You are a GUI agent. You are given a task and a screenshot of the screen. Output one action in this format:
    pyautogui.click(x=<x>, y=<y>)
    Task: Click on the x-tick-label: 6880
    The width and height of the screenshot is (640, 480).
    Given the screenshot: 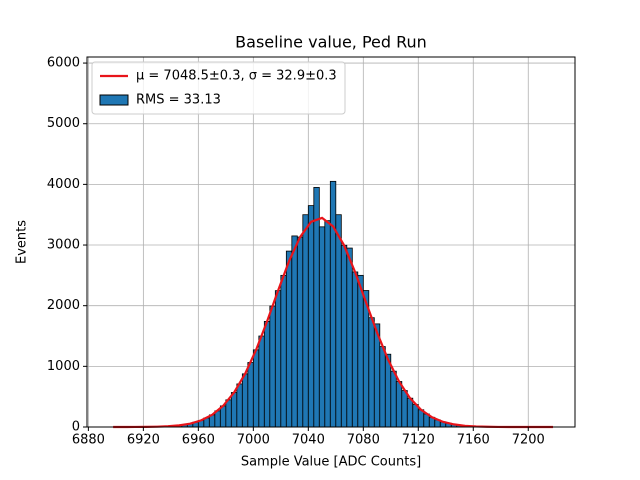 What is the action you would take?
    pyautogui.click(x=88, y=440)
    